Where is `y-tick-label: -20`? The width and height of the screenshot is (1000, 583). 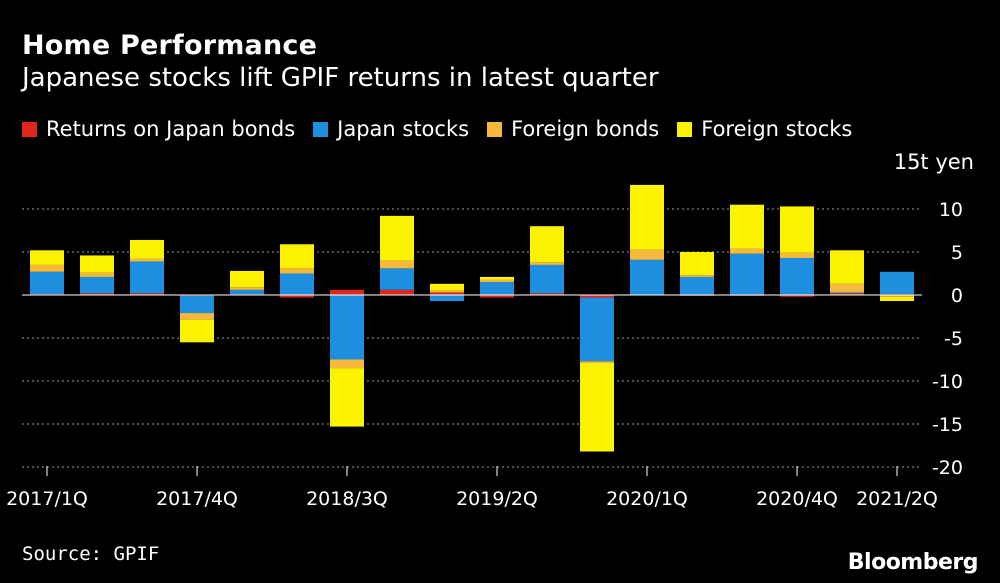
y-tick-label: -20 is located at coordinates (947, 468).